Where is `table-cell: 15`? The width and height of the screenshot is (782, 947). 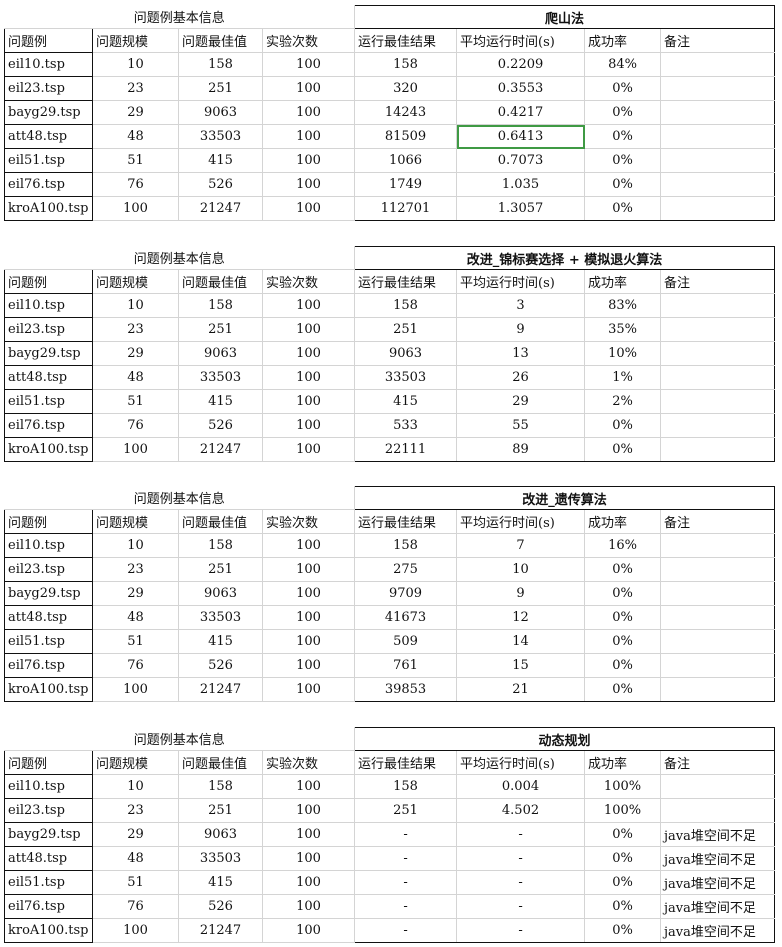 table-cell: 15 is located at coordinates (521, 665).